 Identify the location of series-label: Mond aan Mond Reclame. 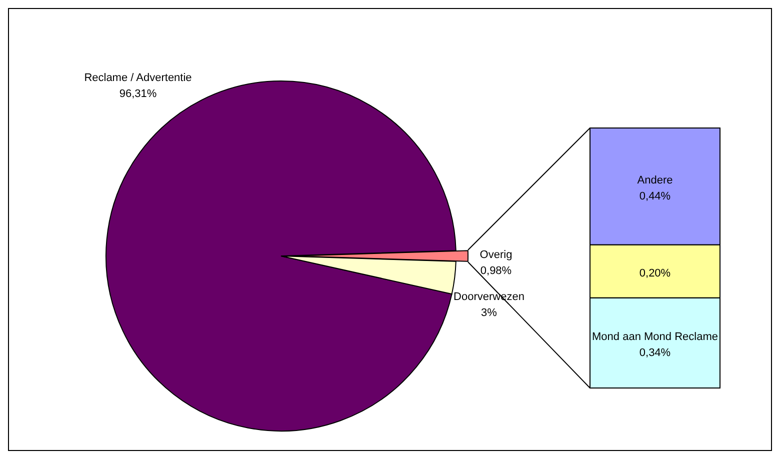
(655, 336).